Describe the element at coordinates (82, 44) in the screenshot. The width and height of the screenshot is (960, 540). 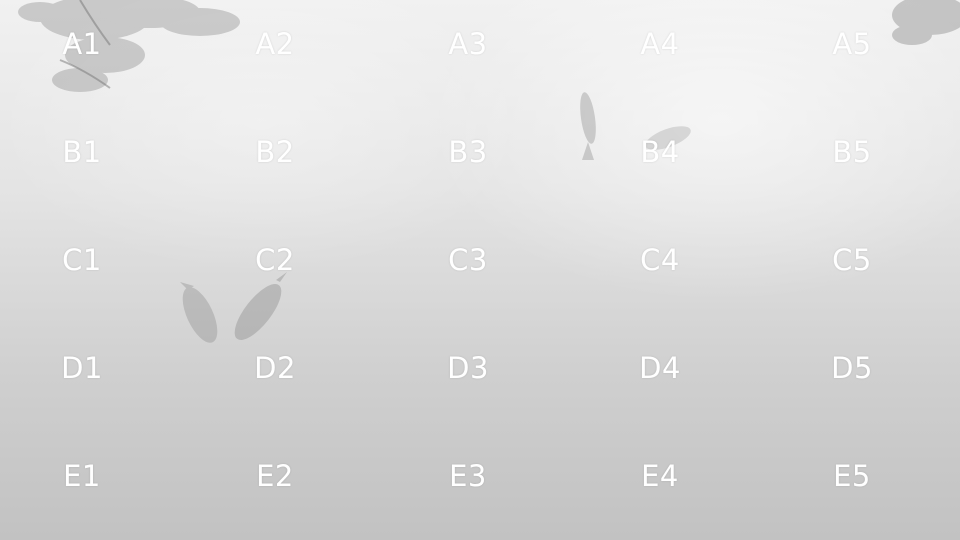
I see `grid-label-a1: A1` at that location.